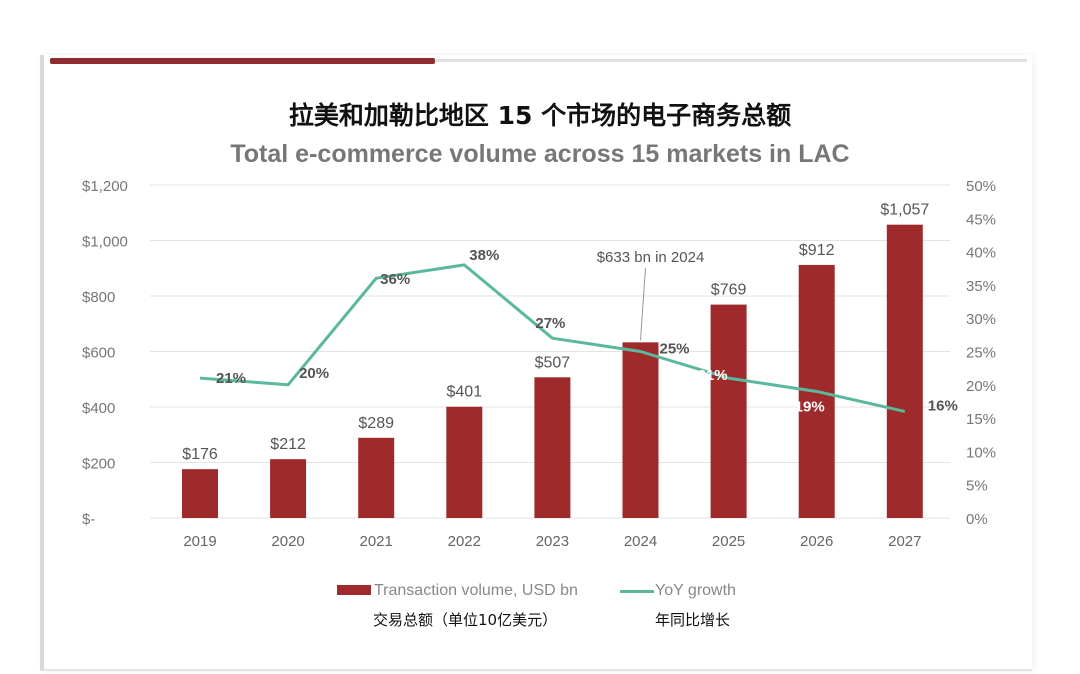  What do you see at coordinates (904, 210) in the screenshot?
I see `bar-value-label: $1,057` at bounding box center [904, 210].